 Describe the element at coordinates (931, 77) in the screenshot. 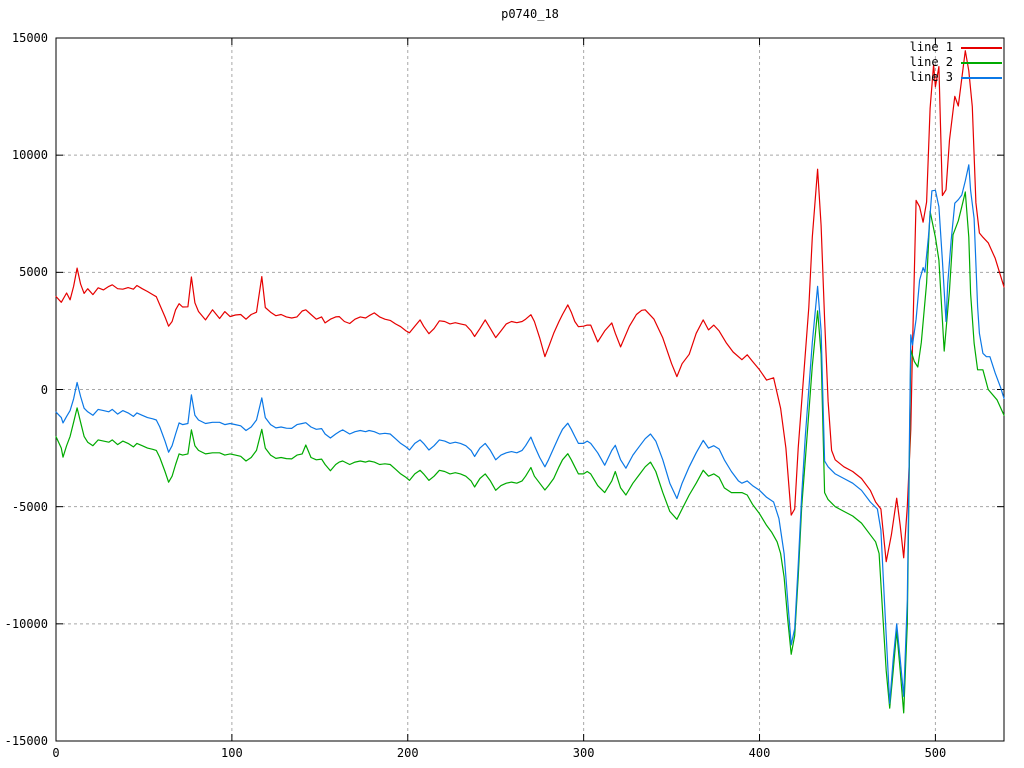

I see `legend-label-line3: line 3` at that location.